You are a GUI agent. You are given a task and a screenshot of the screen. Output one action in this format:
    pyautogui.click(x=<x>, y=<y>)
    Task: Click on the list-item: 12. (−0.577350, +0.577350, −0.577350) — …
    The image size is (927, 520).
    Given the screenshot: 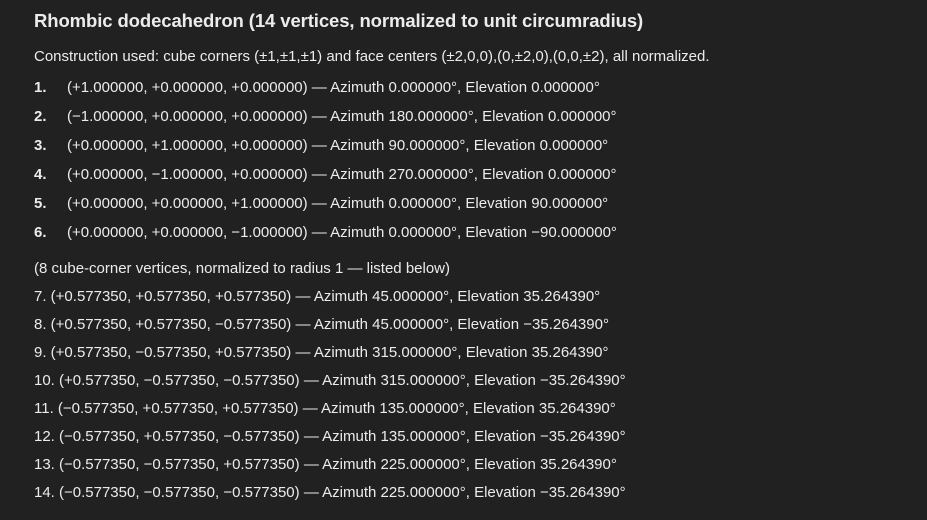 What is the action you would take?
    pyautogui.click(x=330, y=436)
    